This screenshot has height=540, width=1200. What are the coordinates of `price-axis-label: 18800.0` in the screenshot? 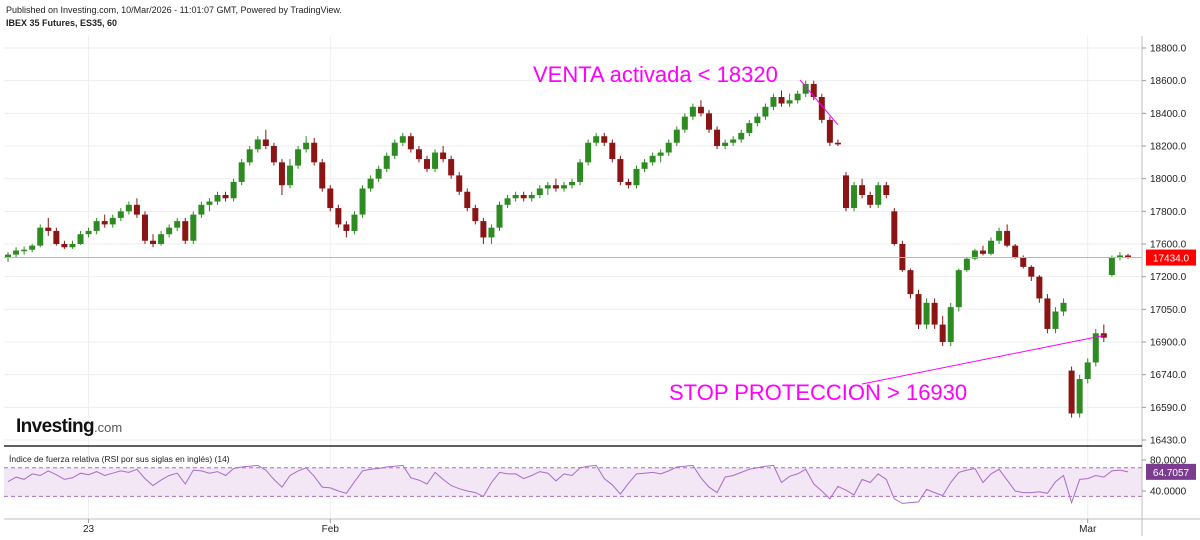 It's located at (1168, 49).